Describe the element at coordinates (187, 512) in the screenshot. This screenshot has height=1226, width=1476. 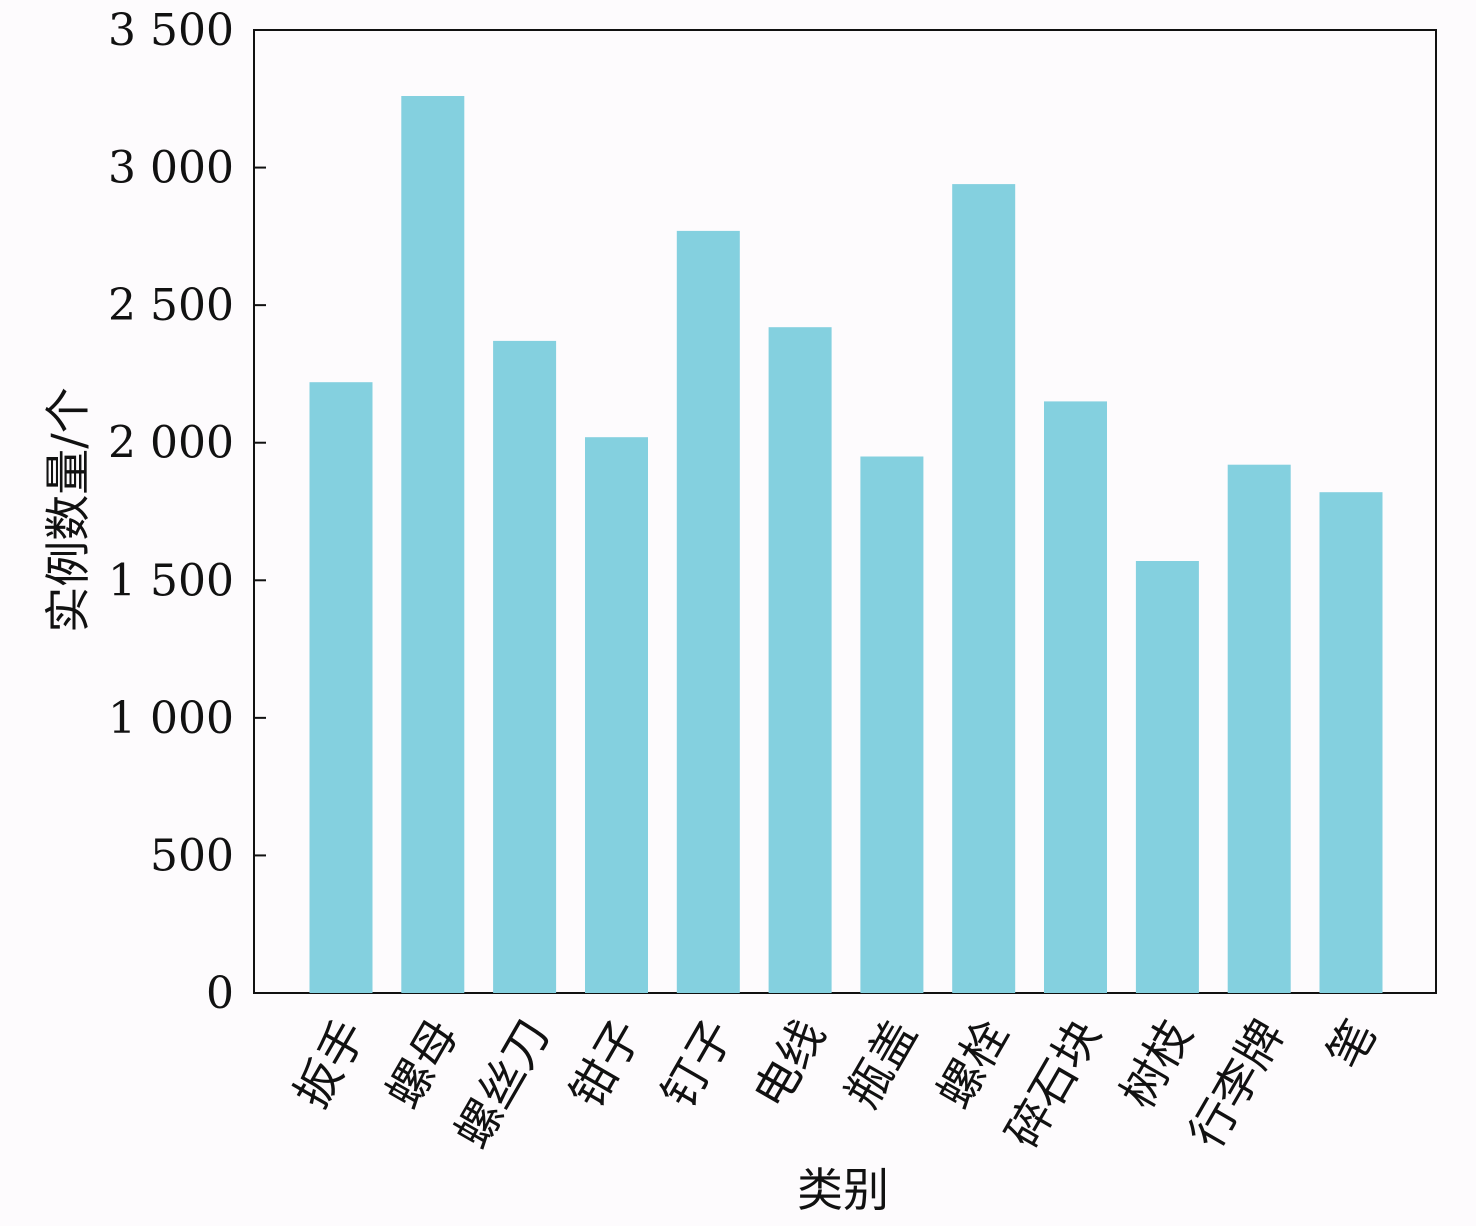
I see `y-axis-ticks: 0 500 1 000 1 500 2 000 2 500 3 000 3 500` at that location.